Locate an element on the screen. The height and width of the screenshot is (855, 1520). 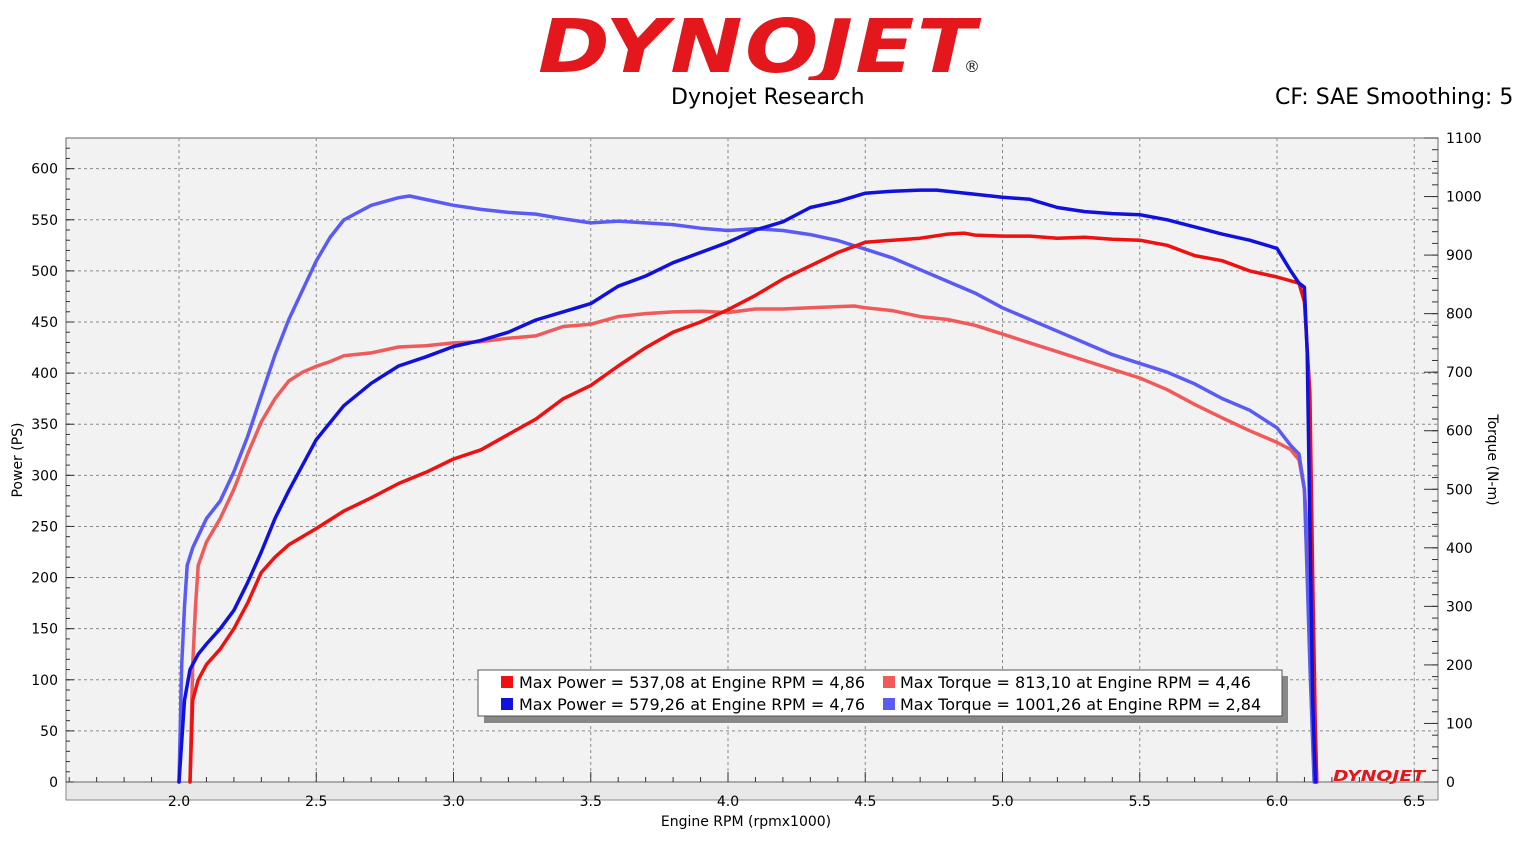
y-right-tick-label: 1000 is located at coordinates (1464, 198).